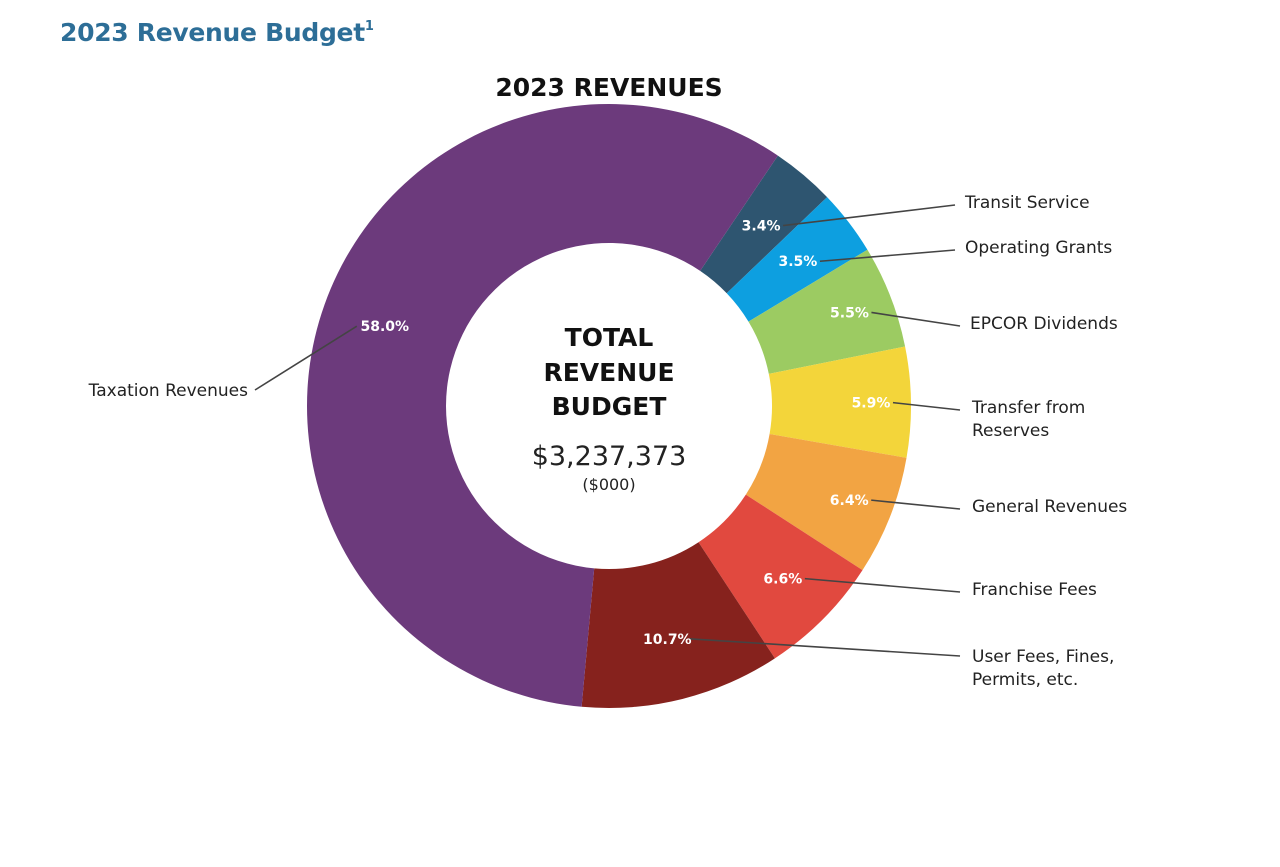 The width and height of the screenshot is (1280, 867). I want to click on category-label-transfer-from-reserves-line-2: Reserves, so click(1010, 431).